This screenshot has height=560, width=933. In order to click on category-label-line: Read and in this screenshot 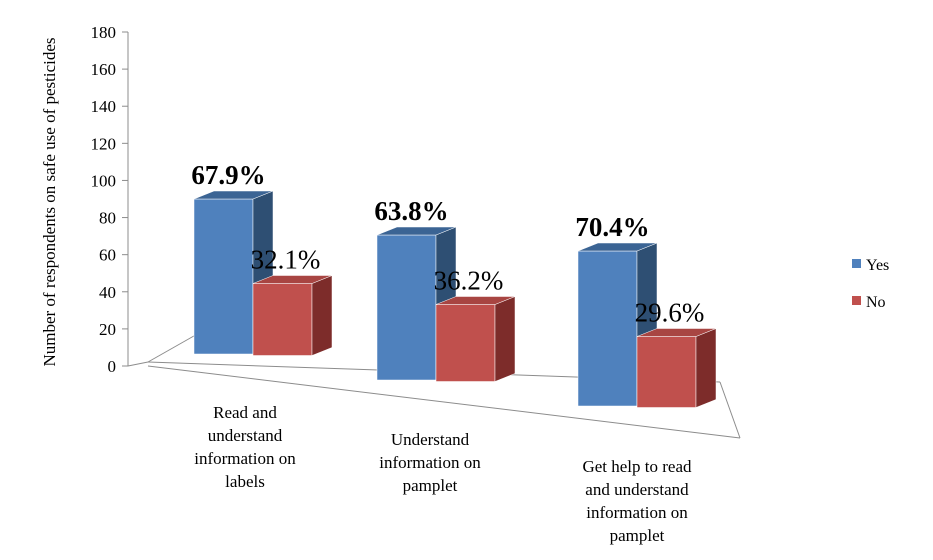, I will do `click(245, 412)`.